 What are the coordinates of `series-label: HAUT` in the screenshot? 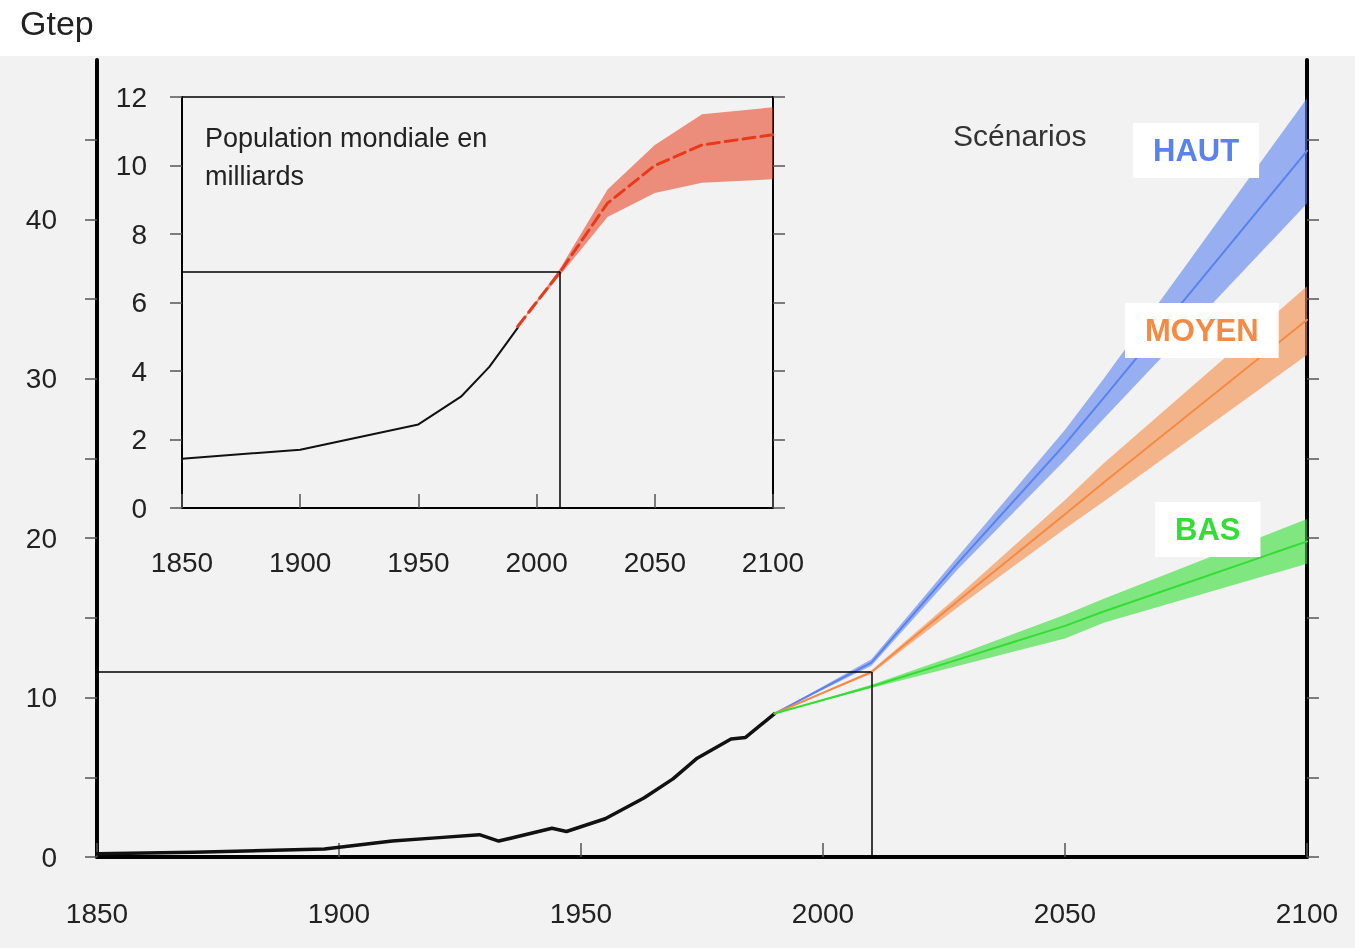 It's located at (1196, 150).